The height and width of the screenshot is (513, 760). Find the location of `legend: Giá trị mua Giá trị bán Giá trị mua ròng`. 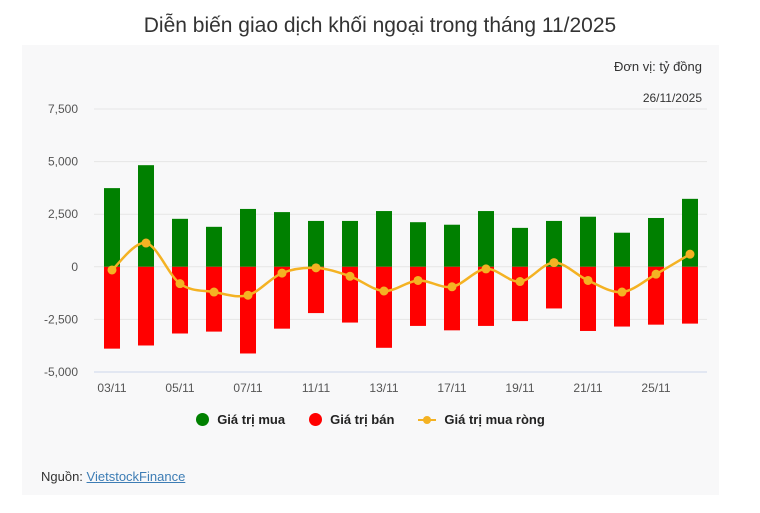

legend: Giá trị mua Giá trị bán Giá trị mua ròng is located at coordinates (370, 419).